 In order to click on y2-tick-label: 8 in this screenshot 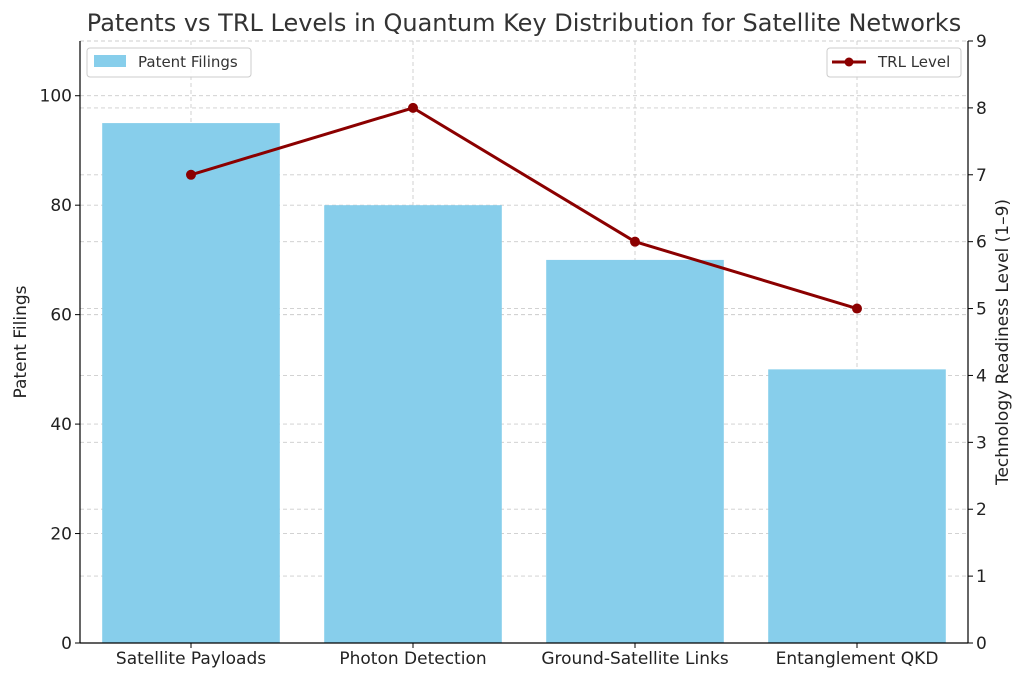, I will do `click(981, 109)`.